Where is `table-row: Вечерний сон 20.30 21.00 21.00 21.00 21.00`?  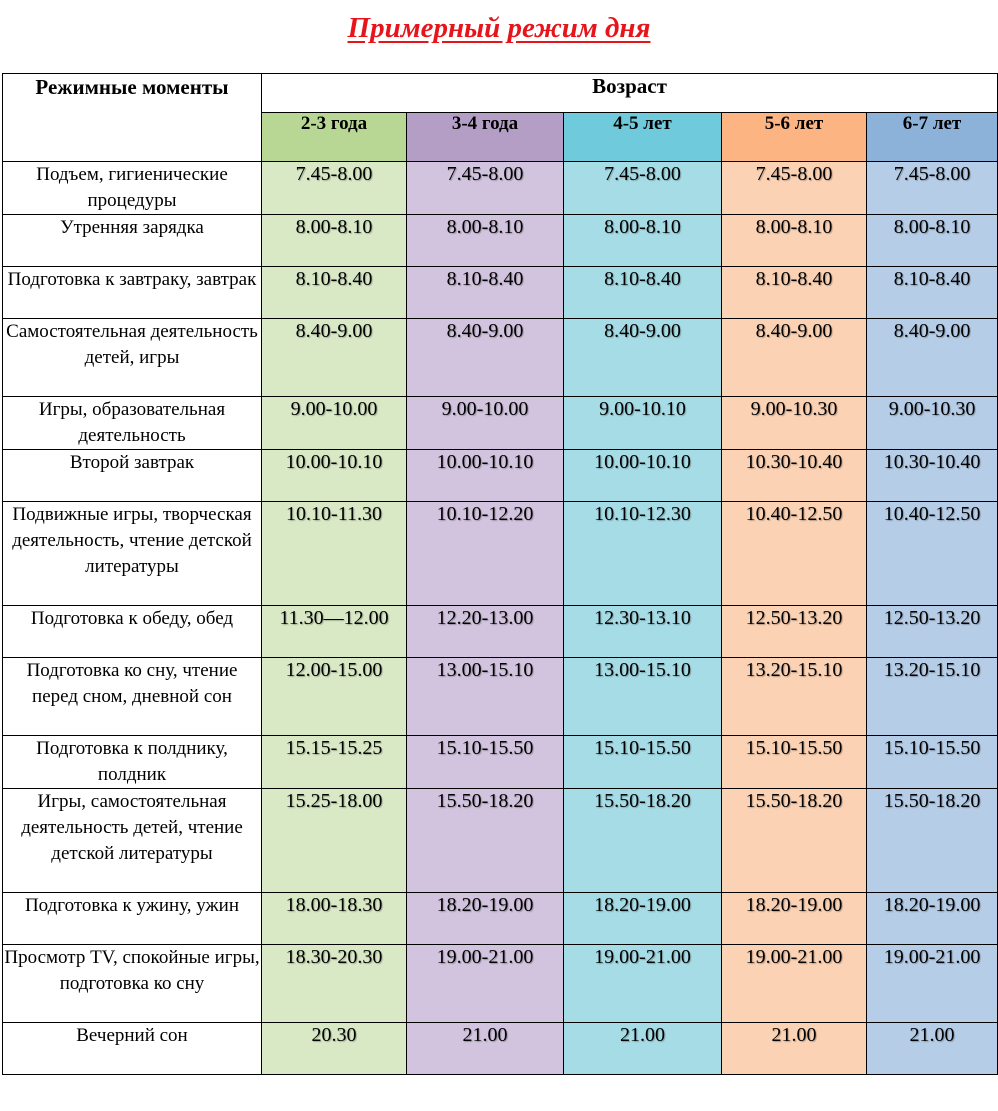 table-row: Вечерний сон 20.30 21.00 21.00 21.00 21.00 is located at coordinates (500, 1048).